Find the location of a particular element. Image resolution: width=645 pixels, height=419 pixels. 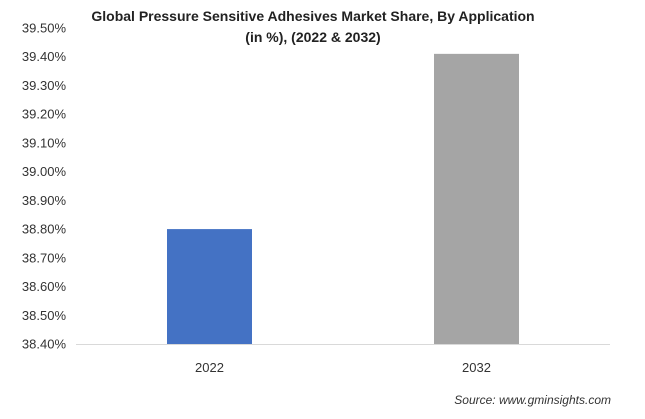

bar-2032 is located at coordinates (476, 198).